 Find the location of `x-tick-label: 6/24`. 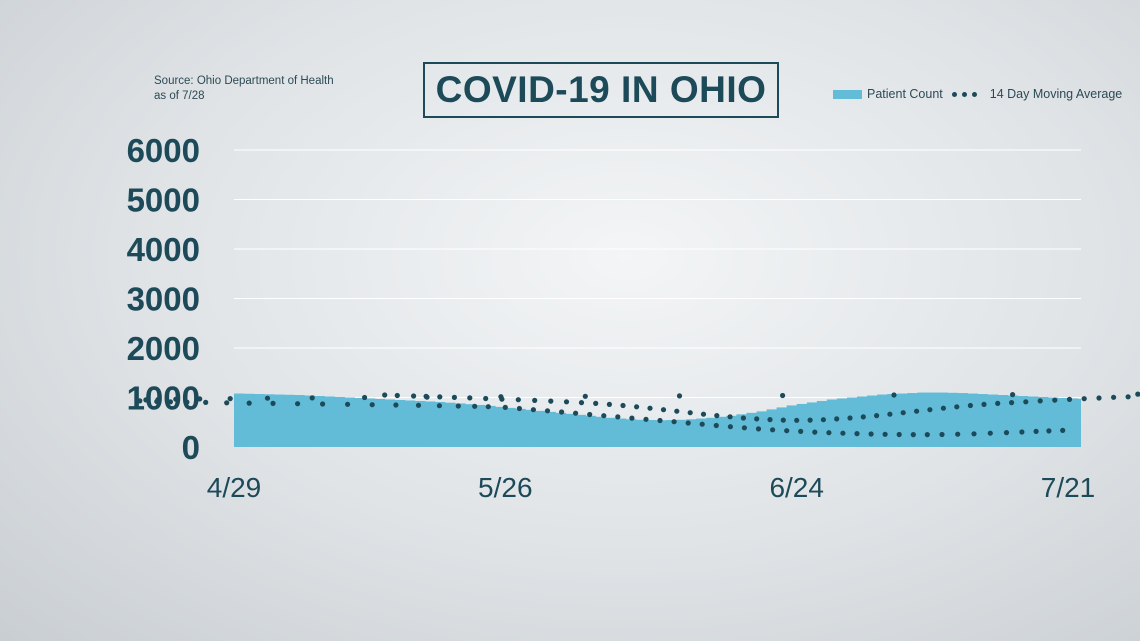

x-tick-label: 6/24 is located at coordinates (796, 487).